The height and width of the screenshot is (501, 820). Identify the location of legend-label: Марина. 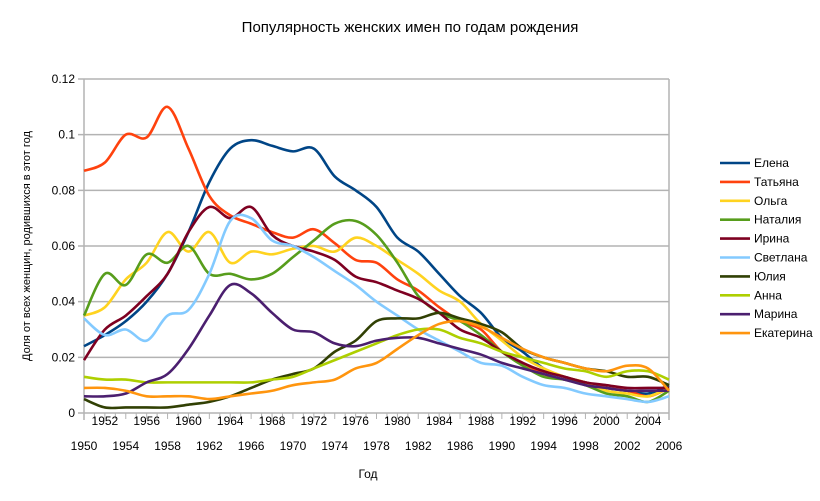
(776, 314).